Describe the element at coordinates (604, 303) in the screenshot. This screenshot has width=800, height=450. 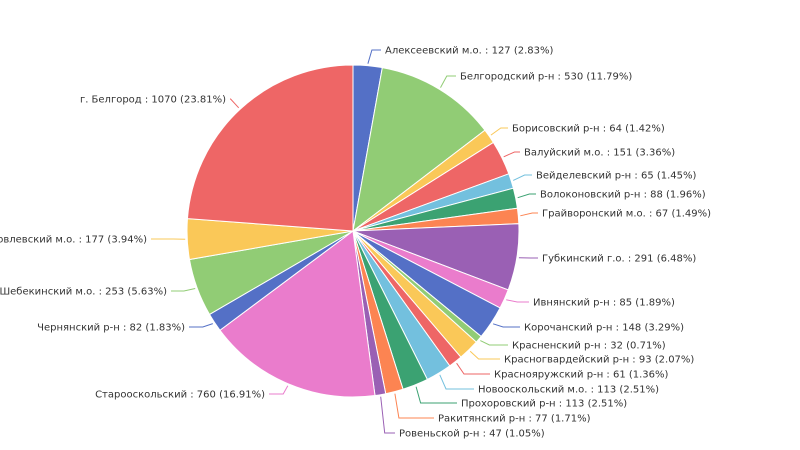
I see `slice-label: Ивнянский р-н : 85 (1.89%)` at that location.